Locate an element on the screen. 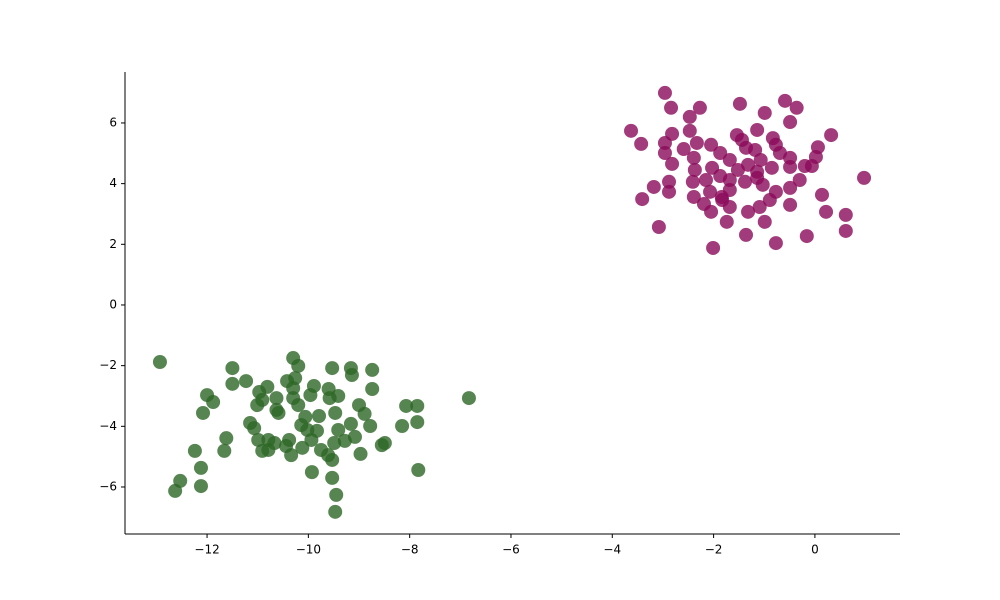 The image size is (1000, 600). x-tick-label: −6 is located at coordinates (511, 550).